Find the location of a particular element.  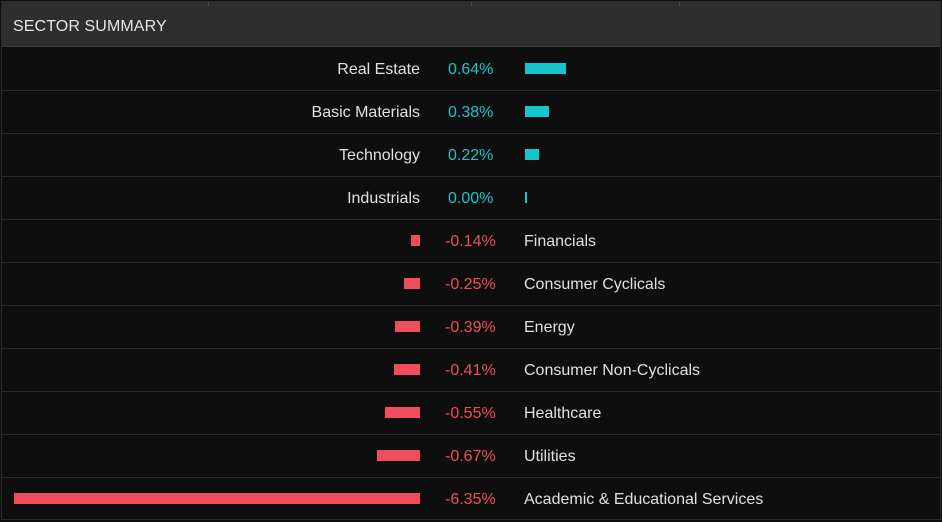

sector-row: Financials -0.14% is located at coordinates (471, 241).